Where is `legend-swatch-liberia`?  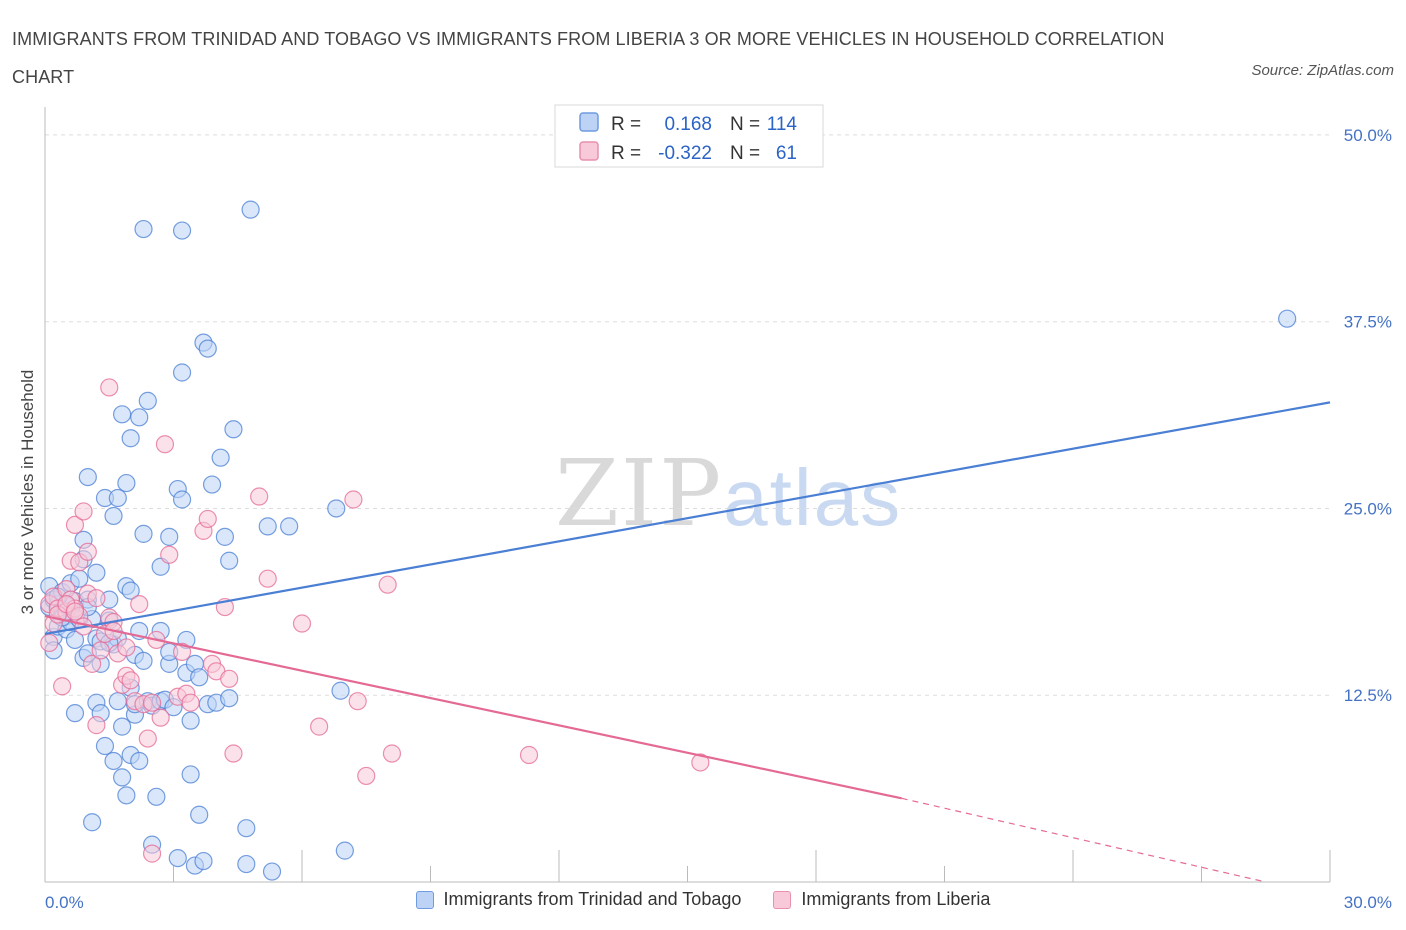
legend-swatch-liberia is located at coordinates (589, 151).